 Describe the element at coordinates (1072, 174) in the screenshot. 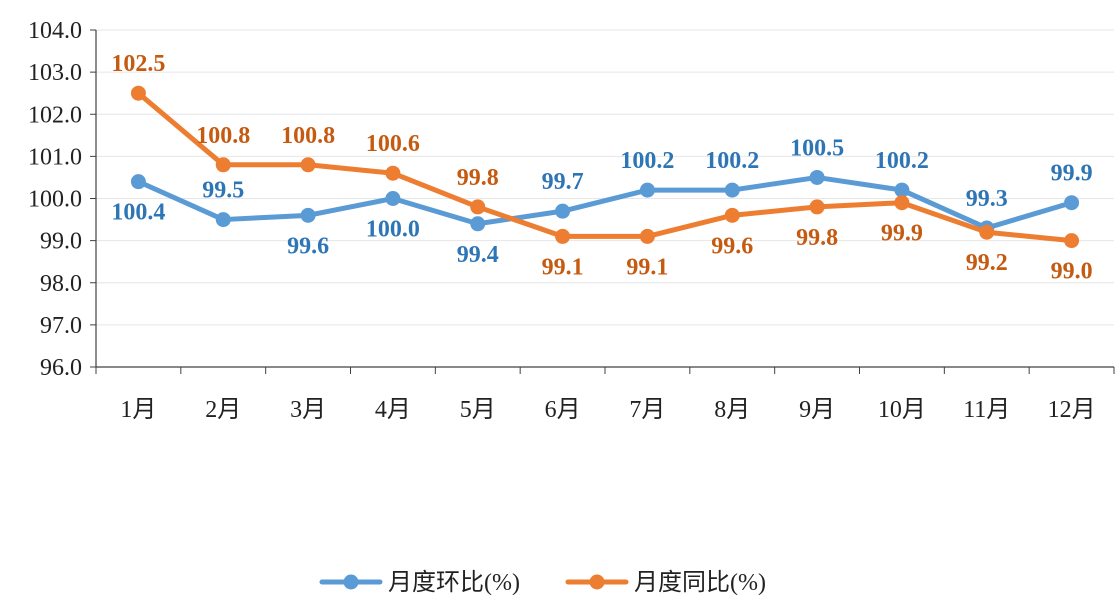

I see `series-1-data-label: 99.9` at that location.